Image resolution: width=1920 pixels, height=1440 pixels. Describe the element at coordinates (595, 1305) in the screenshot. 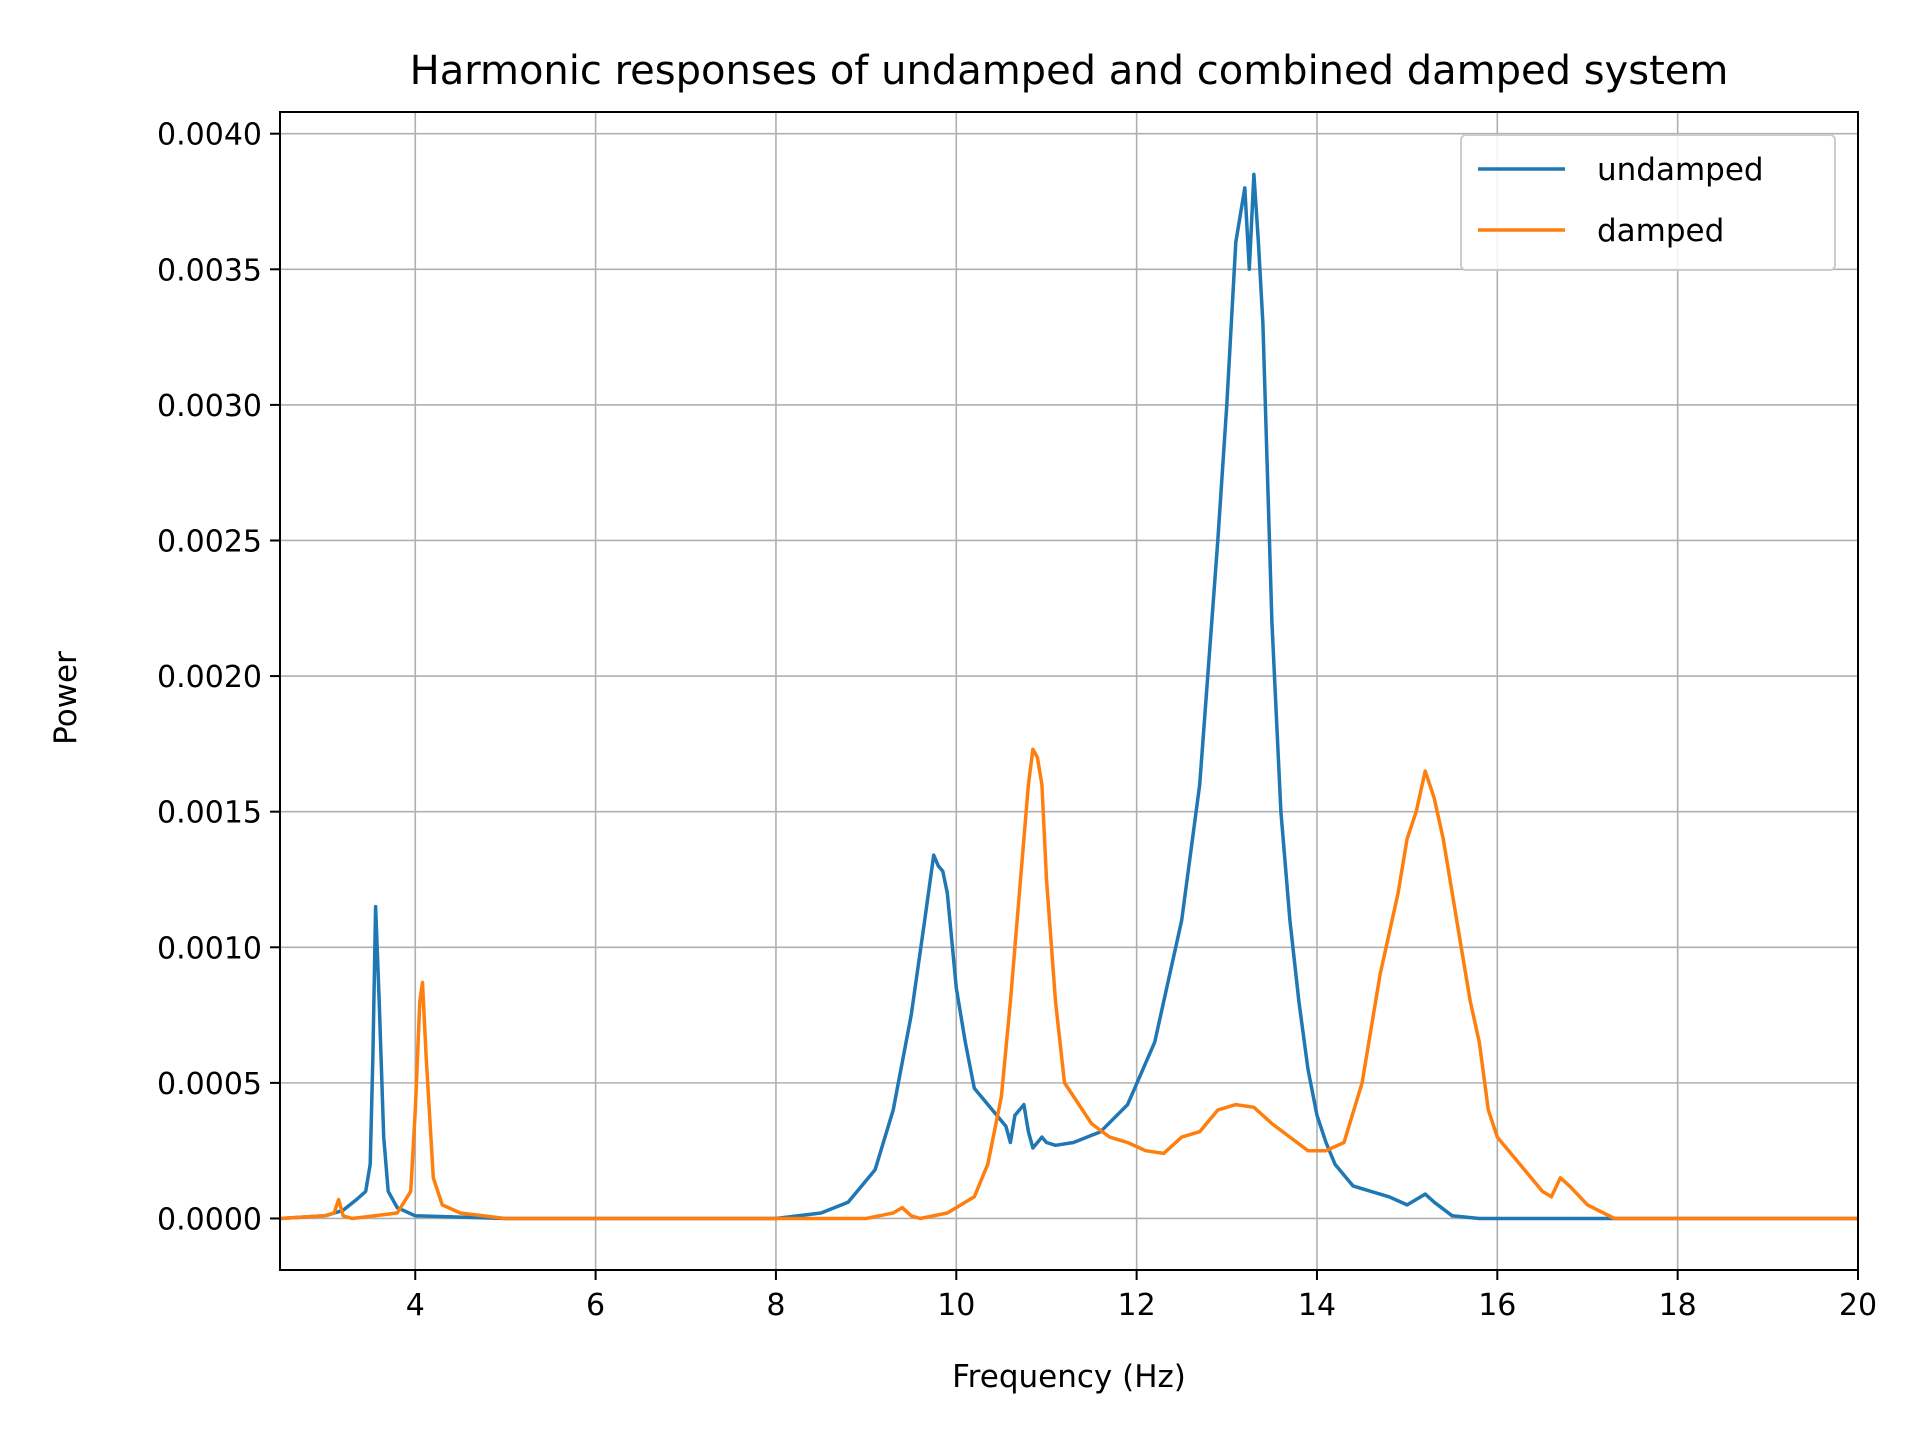

I see `x-tick-label: 6` at that location.